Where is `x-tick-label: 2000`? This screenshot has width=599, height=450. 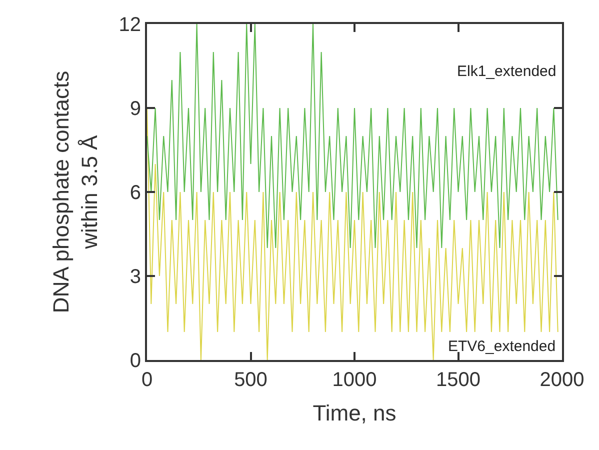
x-tick-label: 2000 is located at coordinates (562, 380).